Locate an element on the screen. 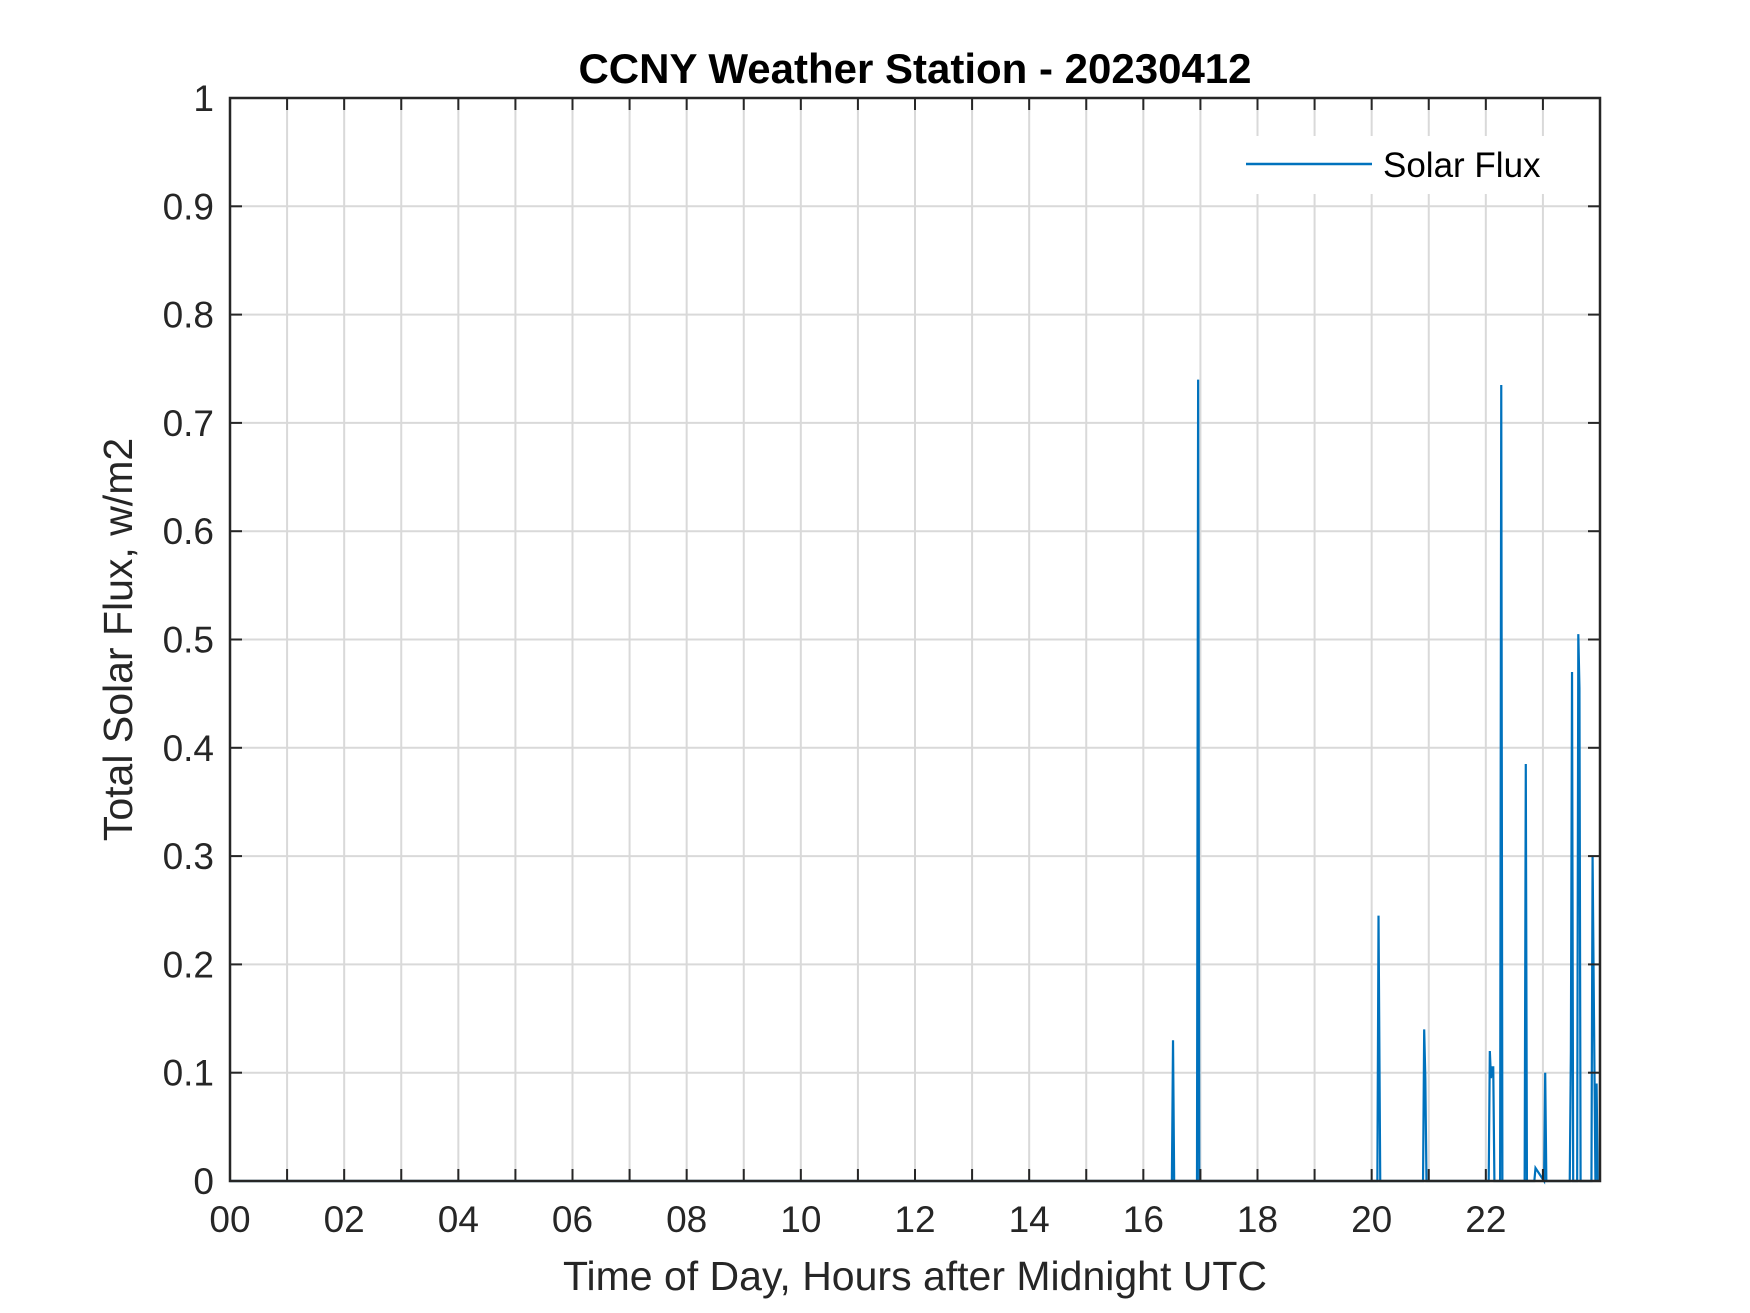  y-tick-label: 0.1 is located at coordinates (188, 1073).